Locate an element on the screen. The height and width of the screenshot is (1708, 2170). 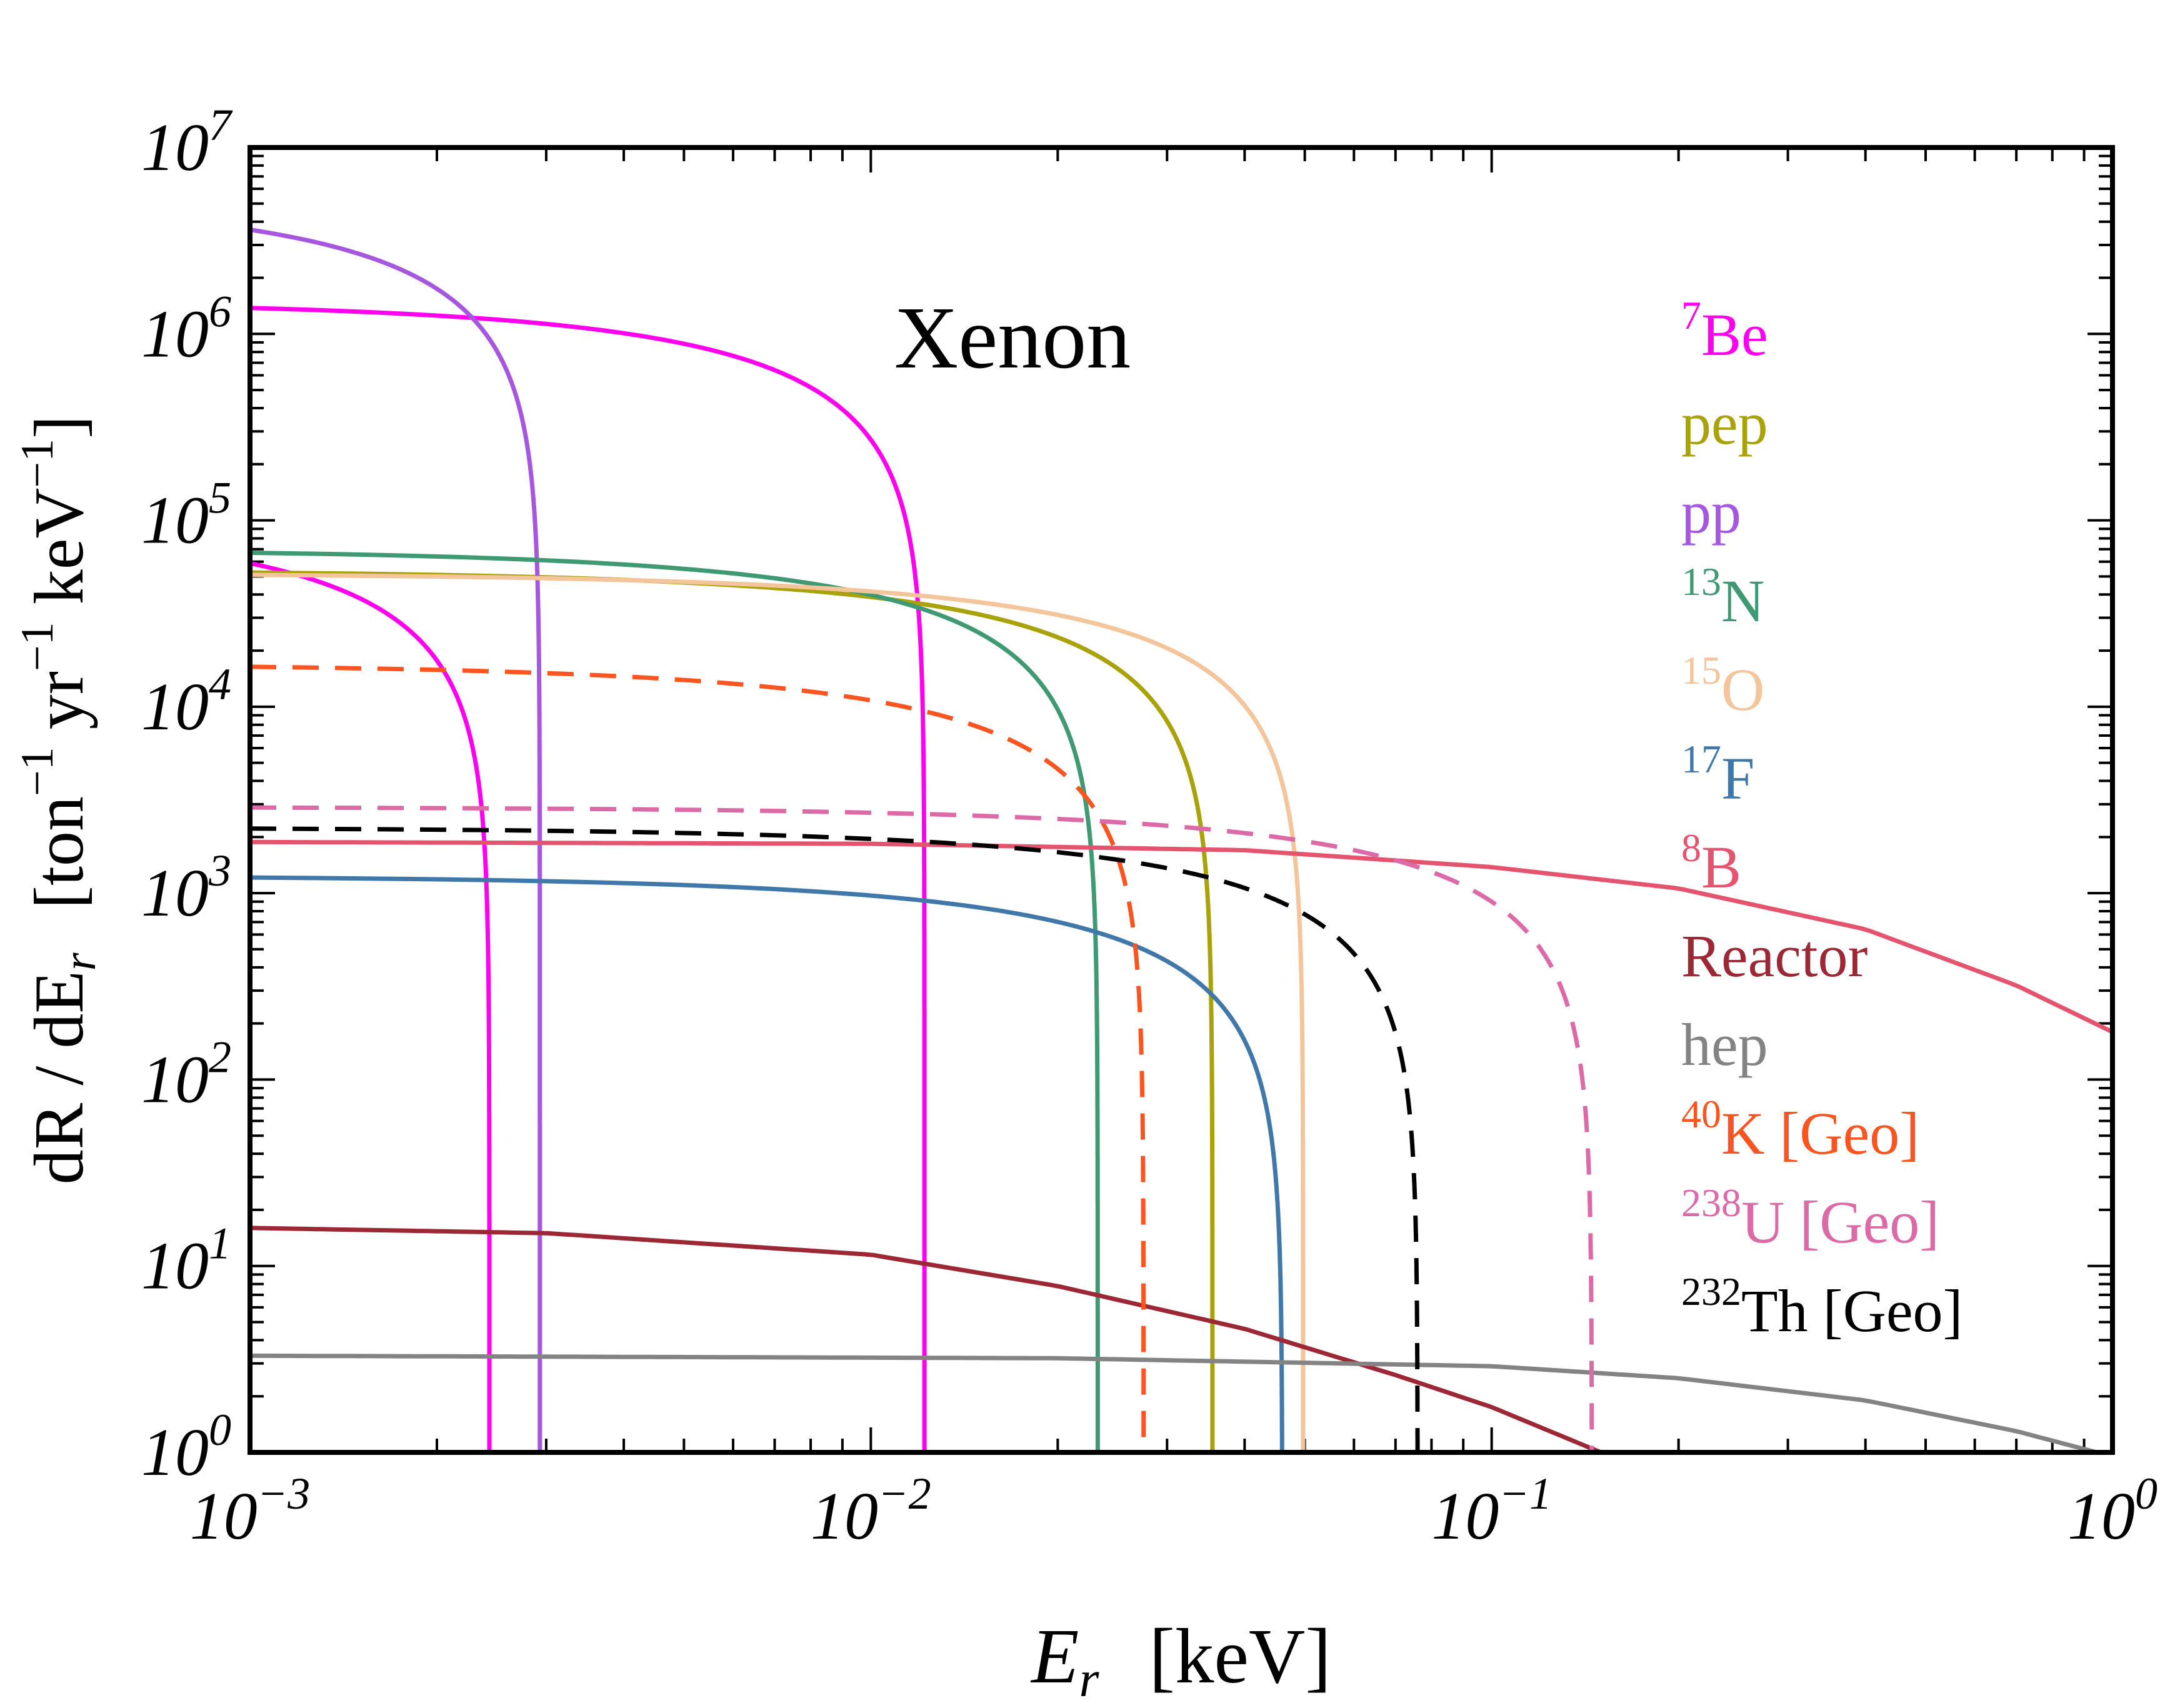
legend-entry-pp: pp is located at coordinates (1711, 512).